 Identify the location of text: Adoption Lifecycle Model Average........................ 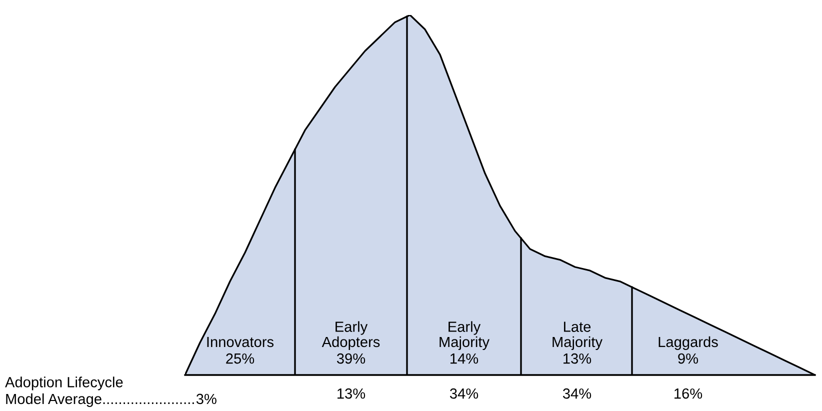
(99, 391).